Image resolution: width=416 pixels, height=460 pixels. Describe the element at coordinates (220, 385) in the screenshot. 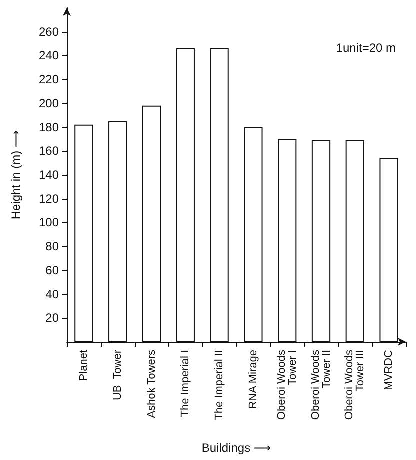

I see `x-tick-label: The Imperial II` at that location.